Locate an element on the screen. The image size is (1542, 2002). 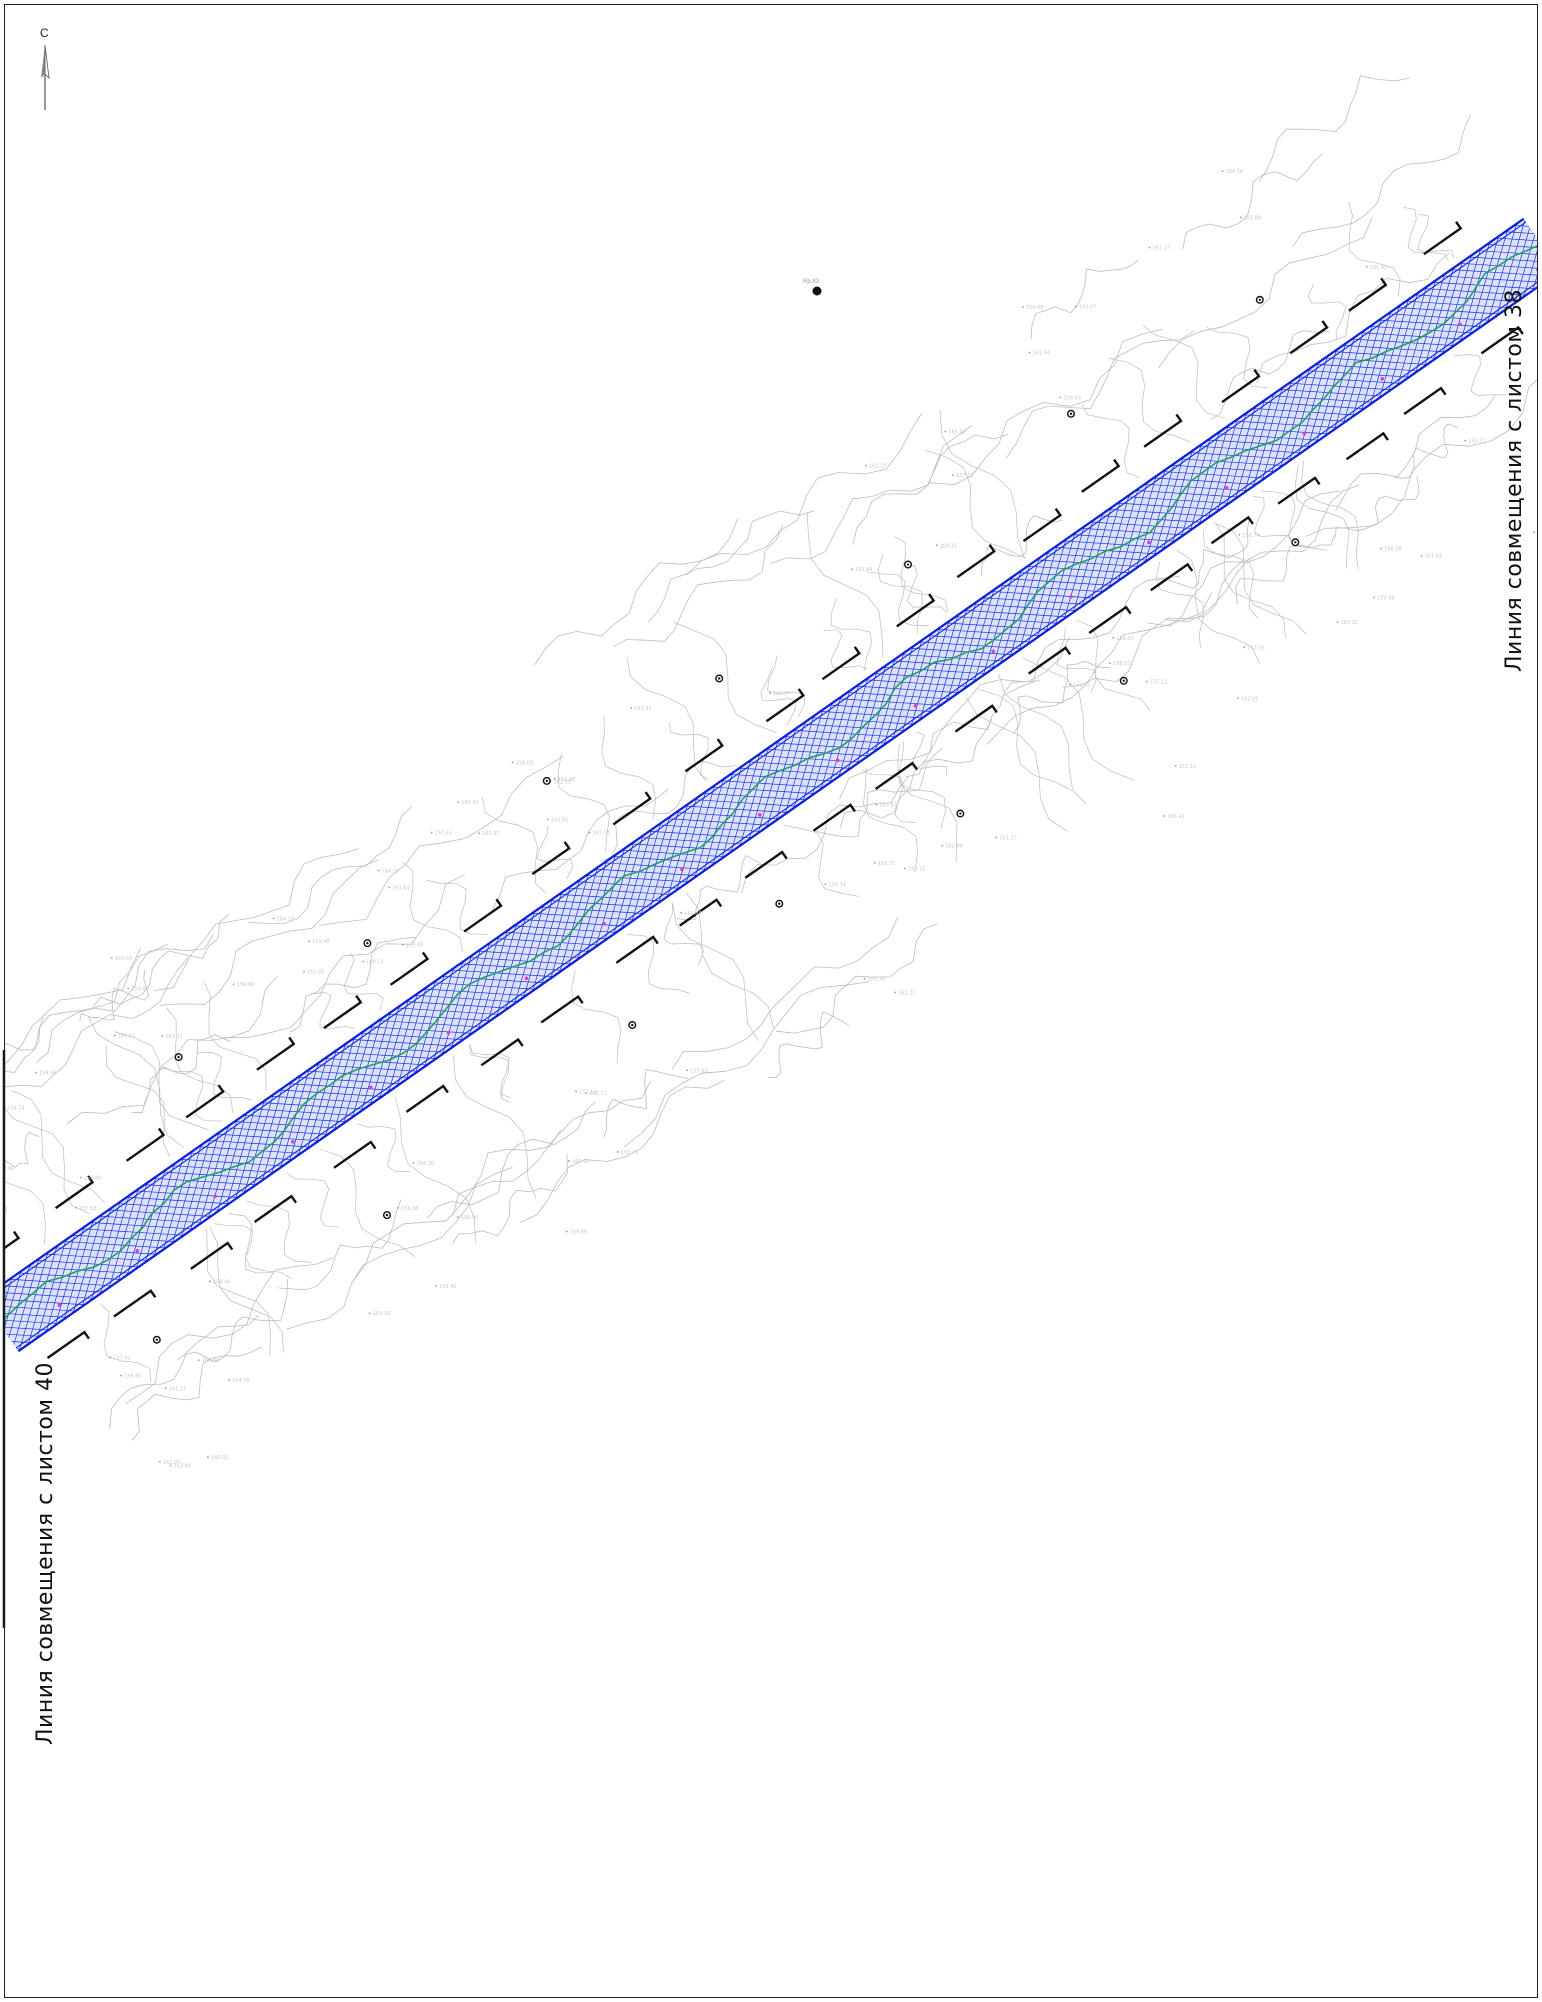
elevation-label: 164.18 is located at coordinates (382, 1314).